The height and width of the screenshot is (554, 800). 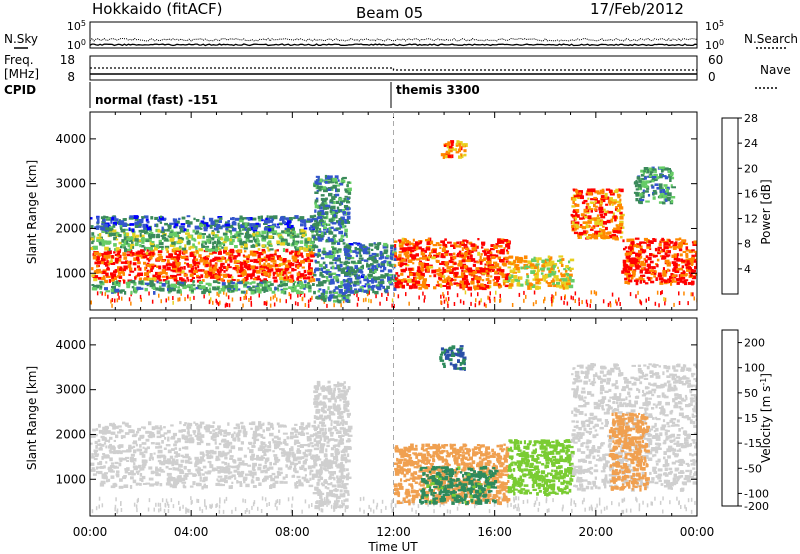 I want to click on freq-tick-top: 18, so click(x=67, y=60).